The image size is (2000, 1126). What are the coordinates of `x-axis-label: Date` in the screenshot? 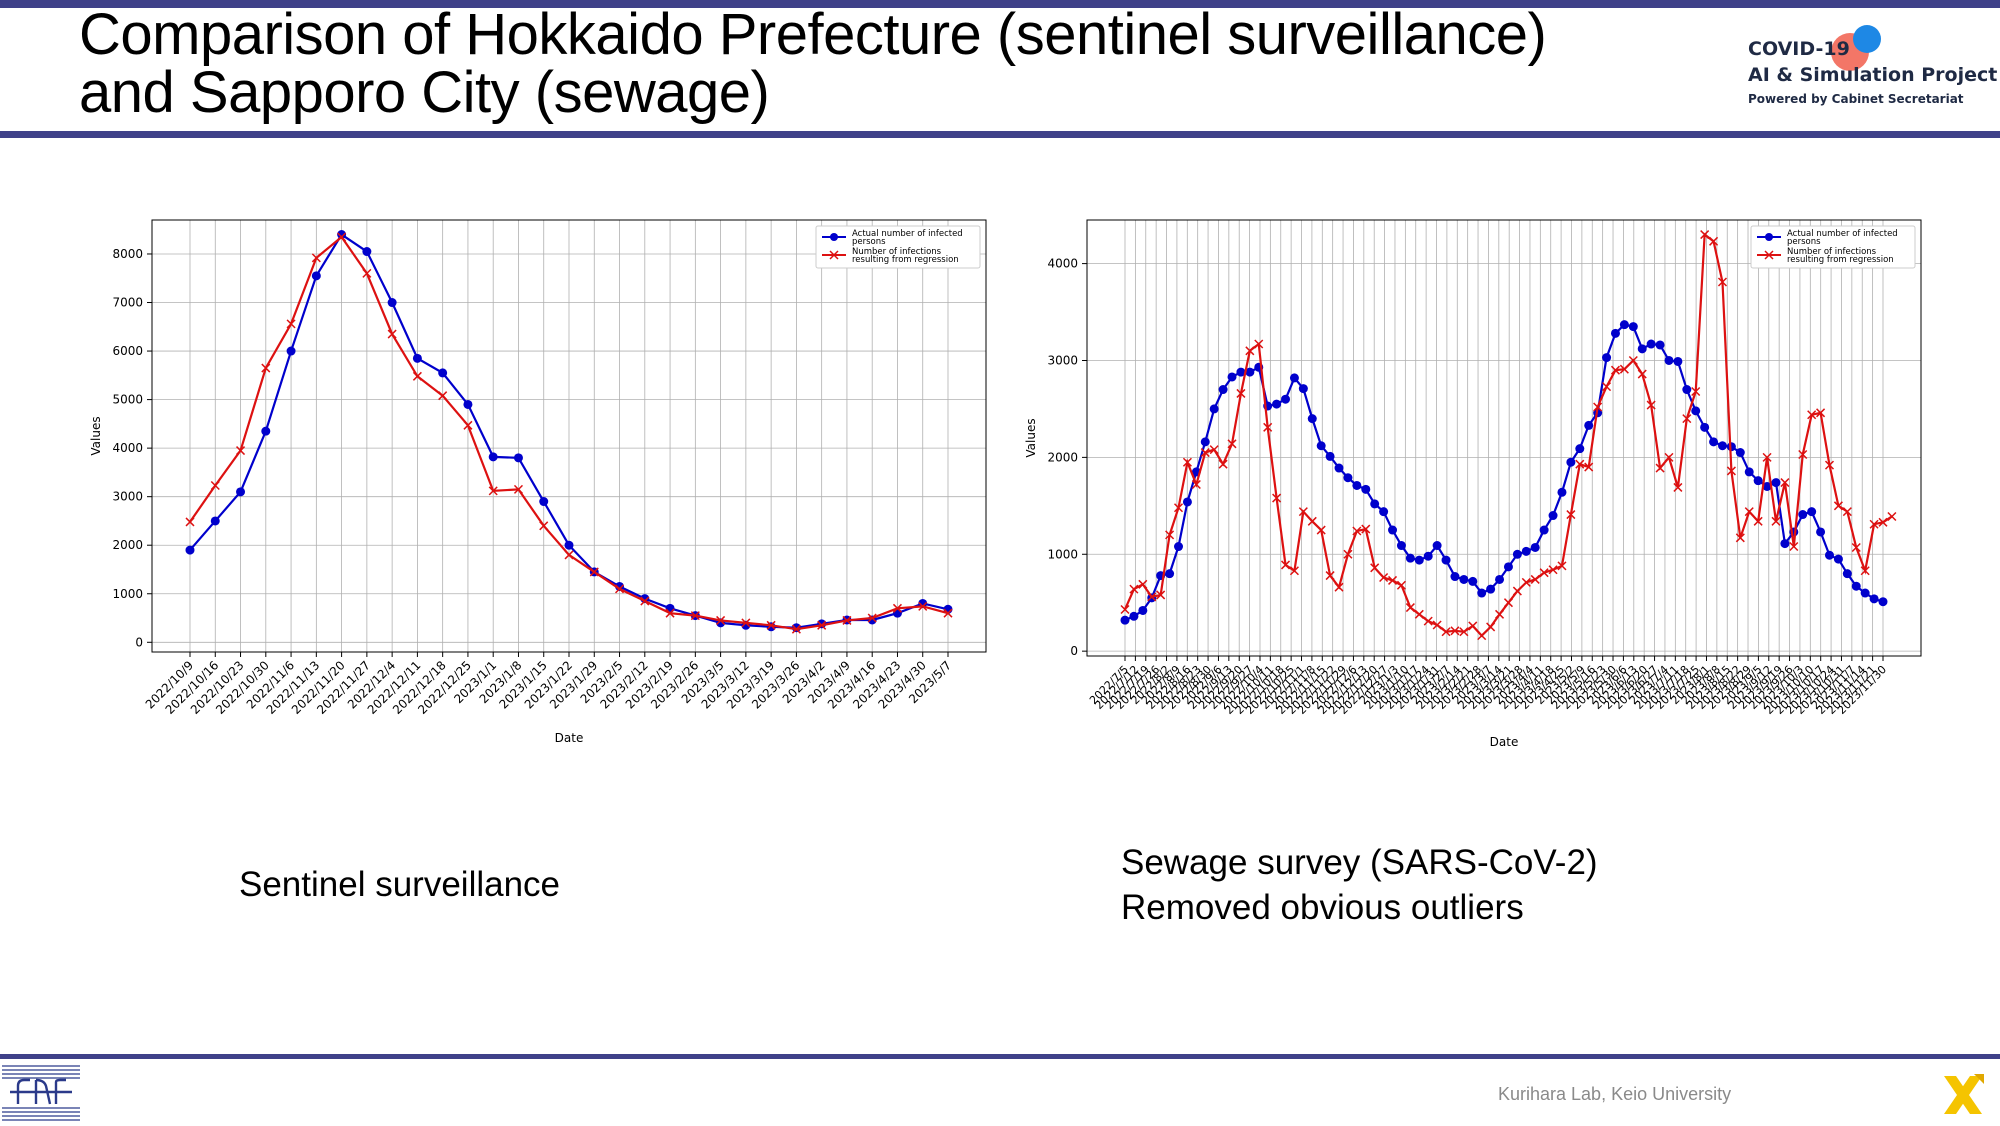 It's located at (1504, 742).